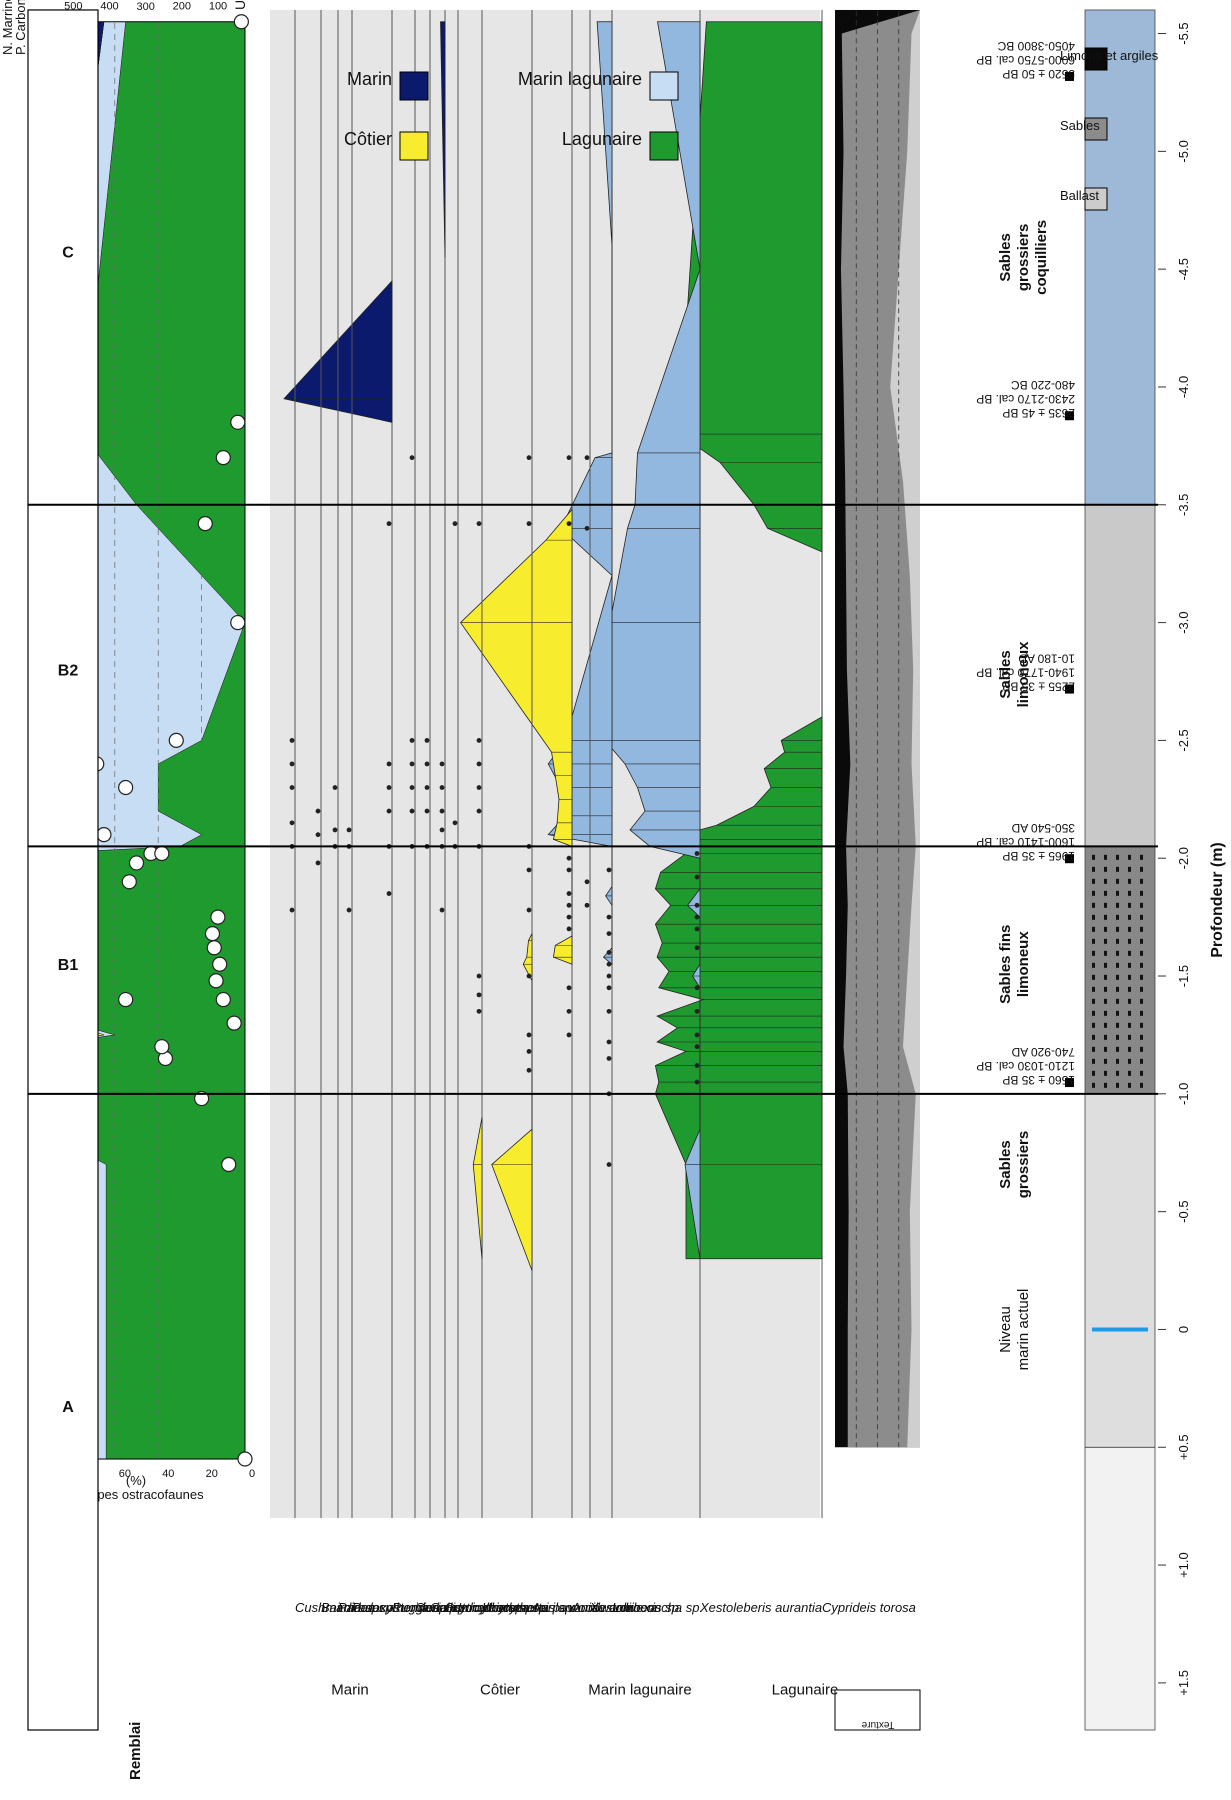 The image size is (1231, 1800). I want to click on legend-lithology-swatch, so click(1096, 129).